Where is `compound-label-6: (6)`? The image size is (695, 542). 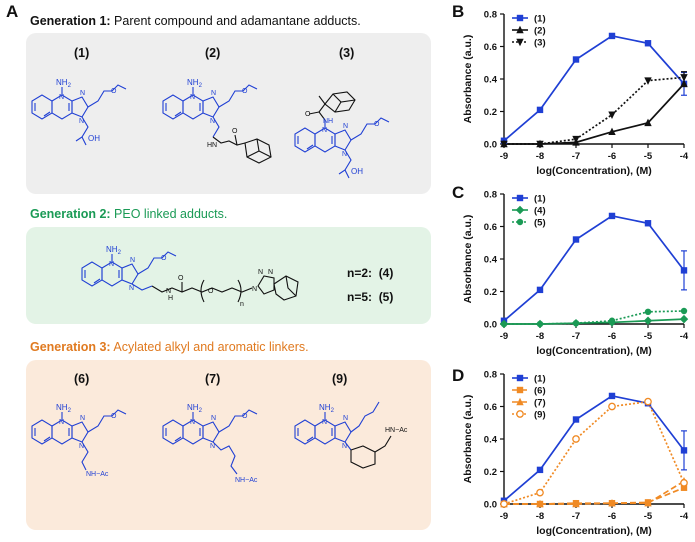 compound-label-6: (6) is located at coordinates (82, 379).